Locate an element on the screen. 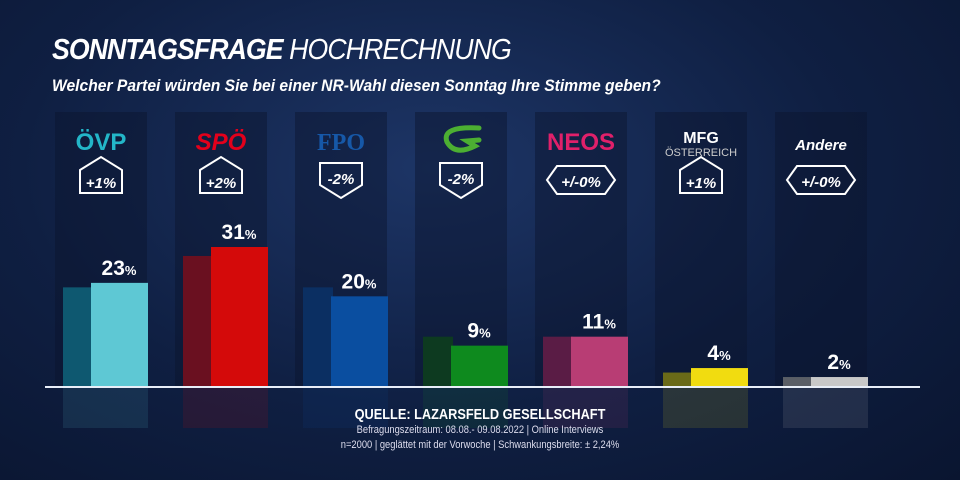 The height and width of the screenshot is (480, 960). value-label: 20% is located at coordinates (359, 281).